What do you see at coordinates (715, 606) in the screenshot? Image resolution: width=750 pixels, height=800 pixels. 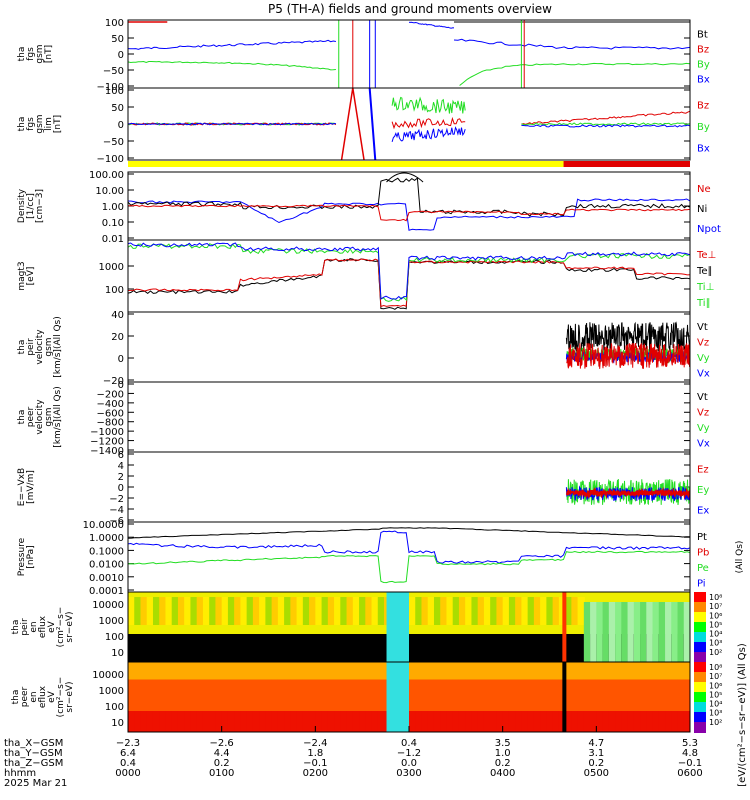 I see `colorbar-label: 10⁷` at bounding box center [715, 606].